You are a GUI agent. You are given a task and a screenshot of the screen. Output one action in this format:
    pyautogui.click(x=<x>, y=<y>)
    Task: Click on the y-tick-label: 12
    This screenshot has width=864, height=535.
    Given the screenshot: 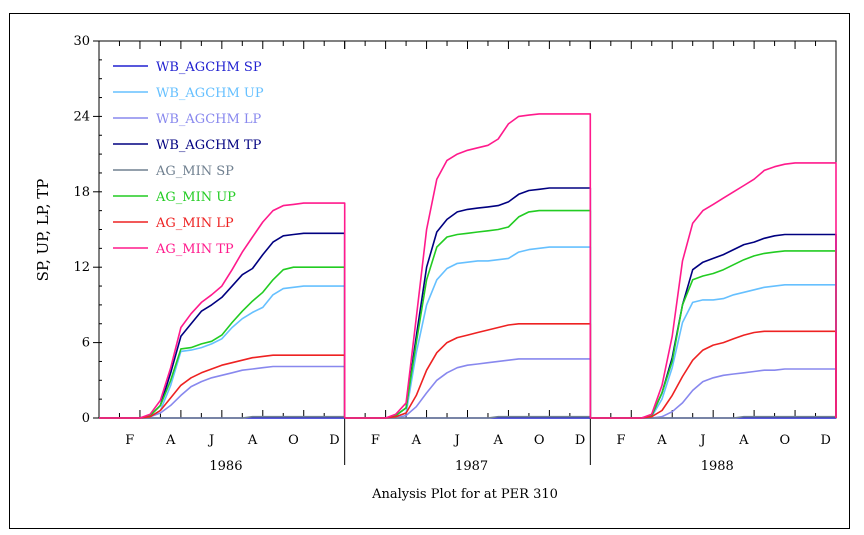 What is the action you would take?
    pyautogui.click(x=81, y=267)
    